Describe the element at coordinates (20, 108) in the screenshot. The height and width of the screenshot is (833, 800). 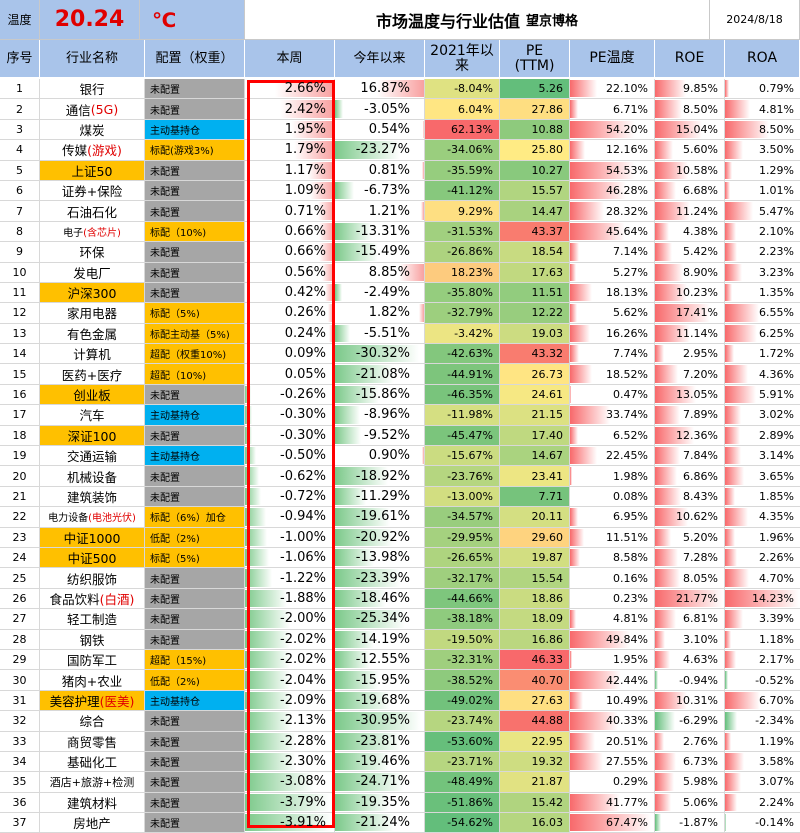
I see `row-index: 2` at that location.